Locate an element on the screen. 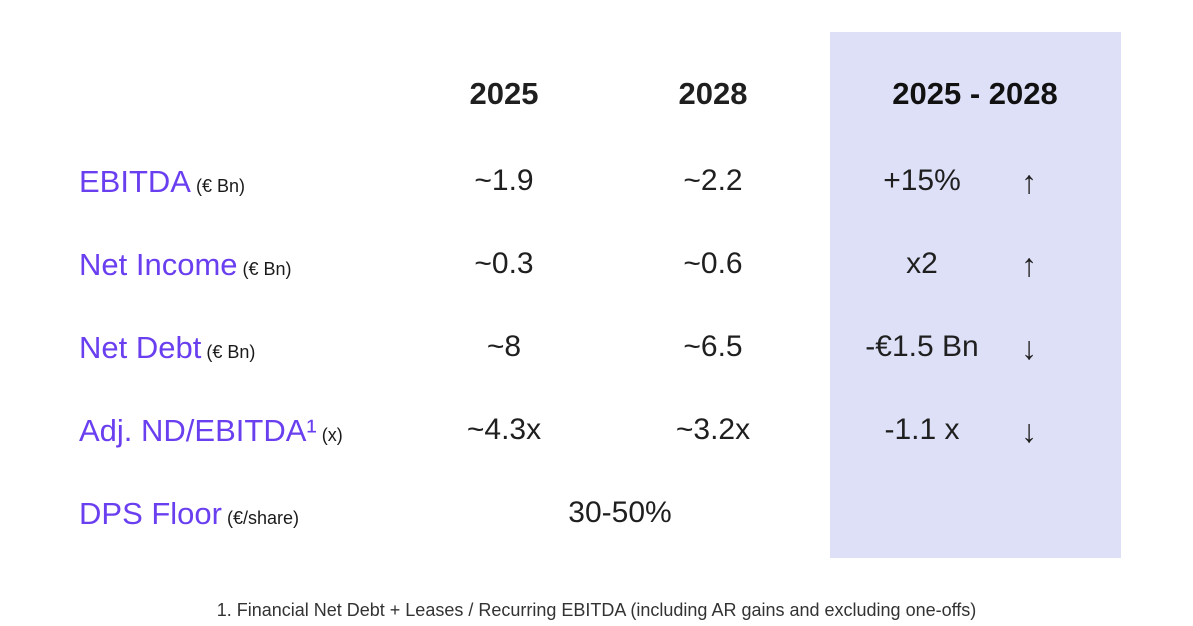 The height and width of the screenshot is (626, 1193). value-2028: ~0.6 is located at coordinates (713, 263).